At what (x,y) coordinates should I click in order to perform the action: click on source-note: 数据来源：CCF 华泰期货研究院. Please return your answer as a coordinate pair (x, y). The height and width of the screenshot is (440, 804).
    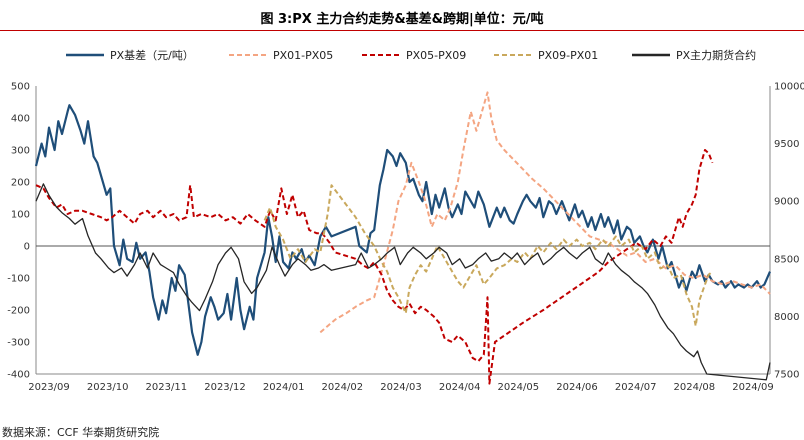
    Looking at the image, I should click on (81, 432).